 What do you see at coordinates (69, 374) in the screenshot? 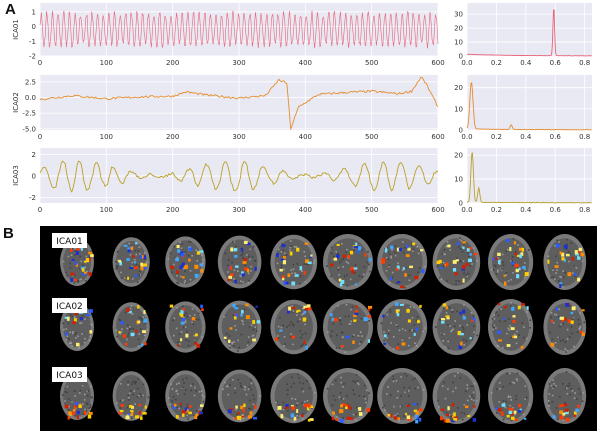
I see `row-label-box` at bounding box center [69, 374].